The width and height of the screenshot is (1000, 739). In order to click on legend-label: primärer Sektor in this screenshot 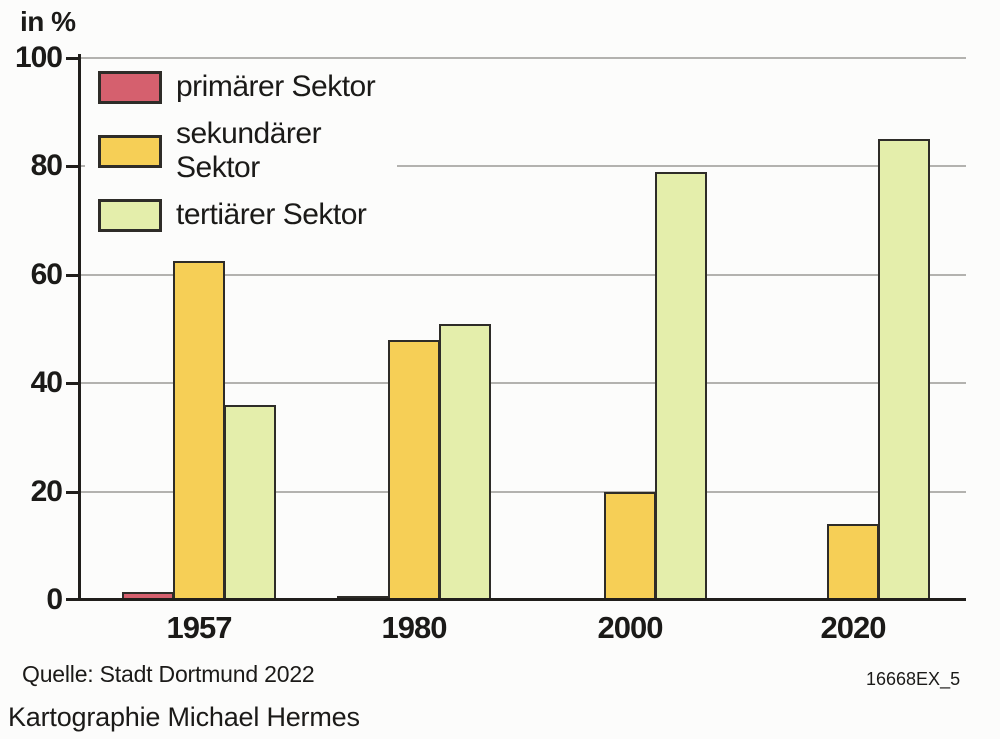, I will do `click(276, 86)`.